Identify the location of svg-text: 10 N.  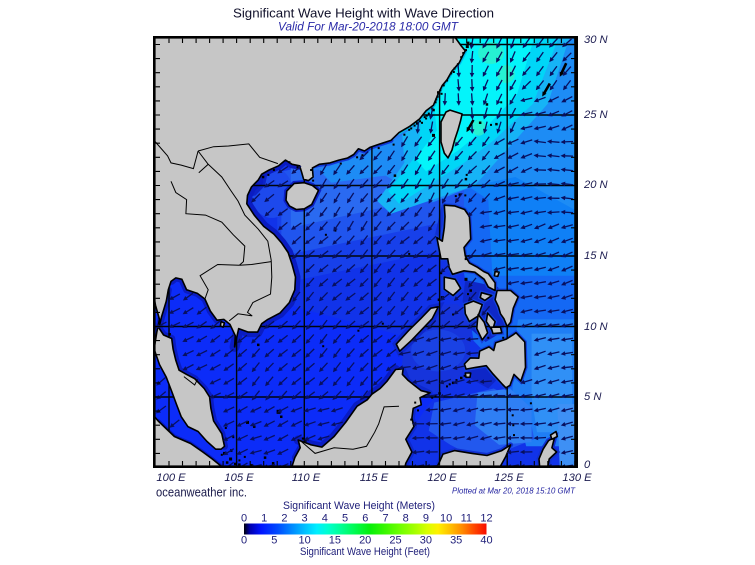
(596, 327).